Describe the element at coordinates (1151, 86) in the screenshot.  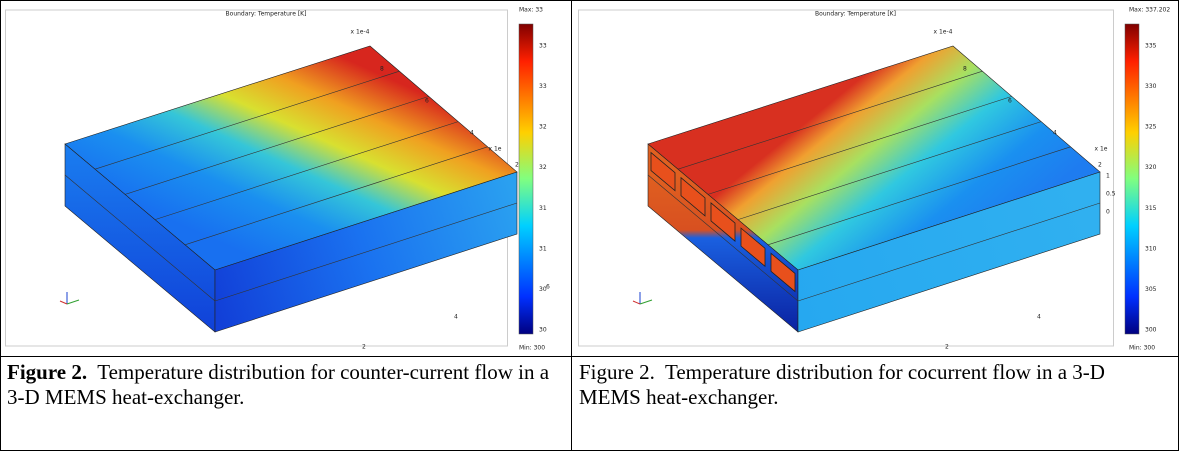
I see `colorbar-tick-label: 330` at that location.